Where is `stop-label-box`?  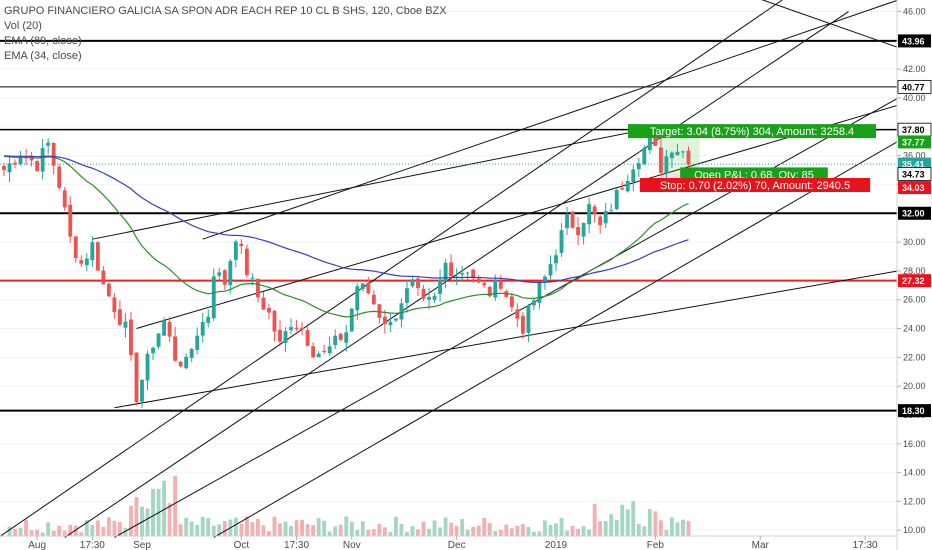 stop-label-box is located at coordinates (755, 184).